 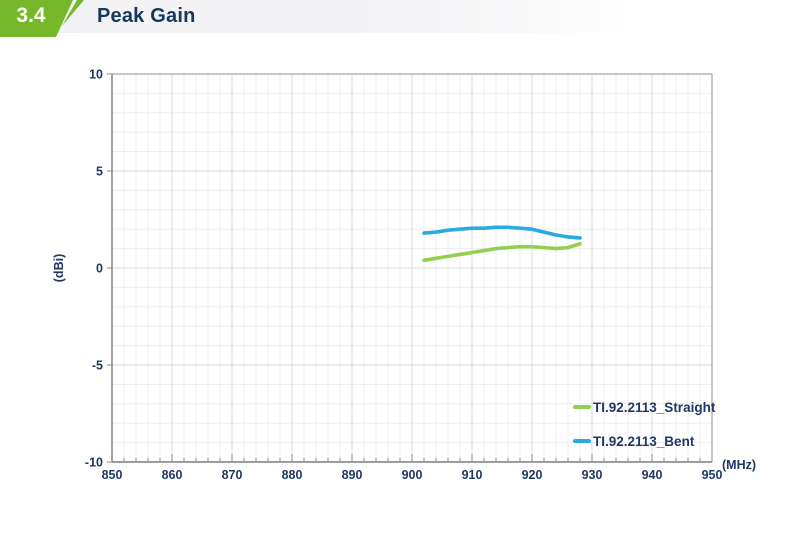 I want to click on banner-main-shape, so click(x=36, y=18).